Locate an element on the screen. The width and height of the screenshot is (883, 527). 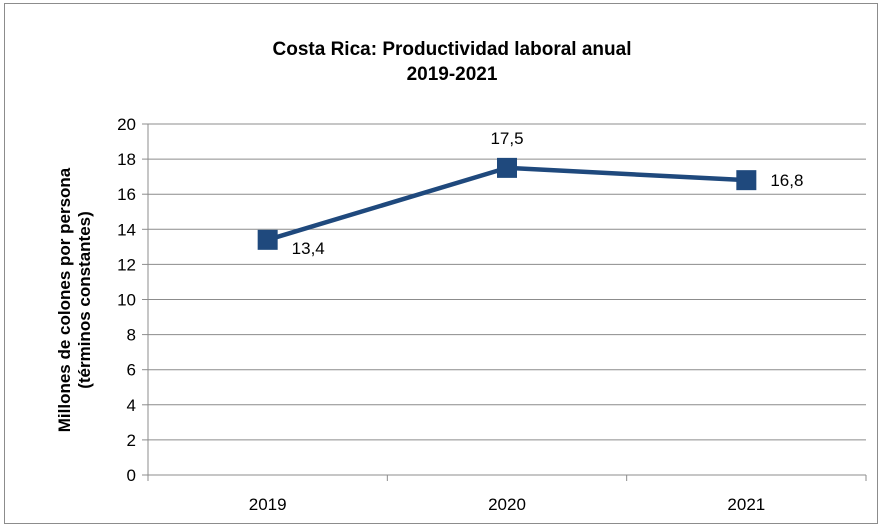
y-axis-title-line-1: Millones de colones por persona is located at coordinates (64, 299).